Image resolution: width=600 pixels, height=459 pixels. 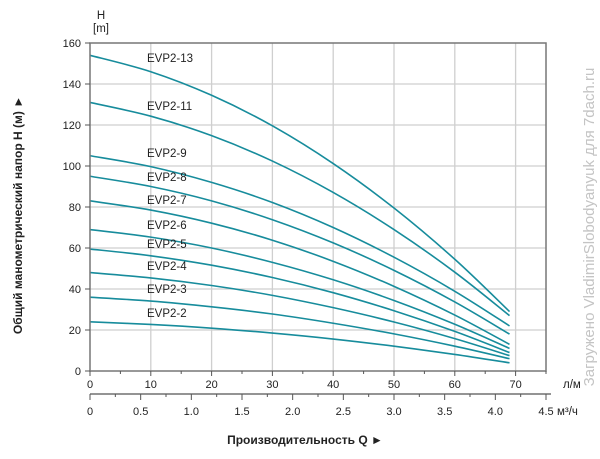 What do you see at coordinates (167, 267) in the screenshot?
I see `curve-label-evp2-4: EVP2-4` at bounding box center [167, 267].